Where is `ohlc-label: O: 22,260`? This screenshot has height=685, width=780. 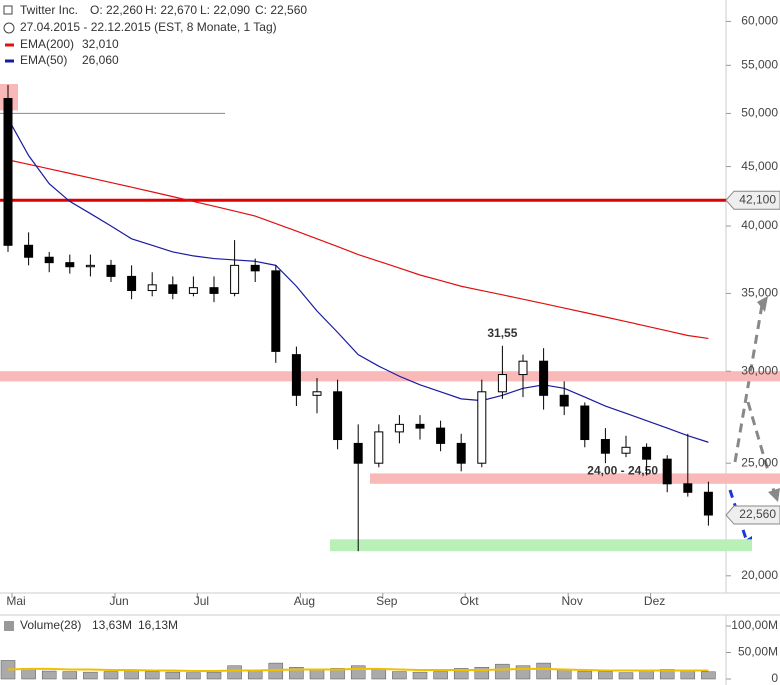
ohlc-label: O: 22,260 is located at coordinates (116, 10).